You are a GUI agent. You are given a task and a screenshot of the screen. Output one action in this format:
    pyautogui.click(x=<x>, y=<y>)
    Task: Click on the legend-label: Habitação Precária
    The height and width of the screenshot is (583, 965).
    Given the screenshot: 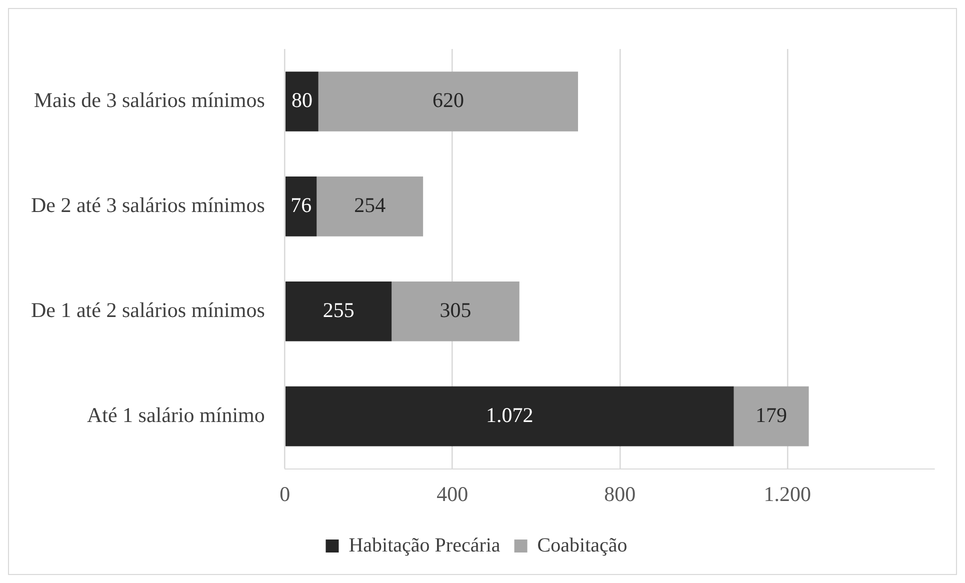 What is the action you would take?
    pyautogui.click(x=424, y=545)
    